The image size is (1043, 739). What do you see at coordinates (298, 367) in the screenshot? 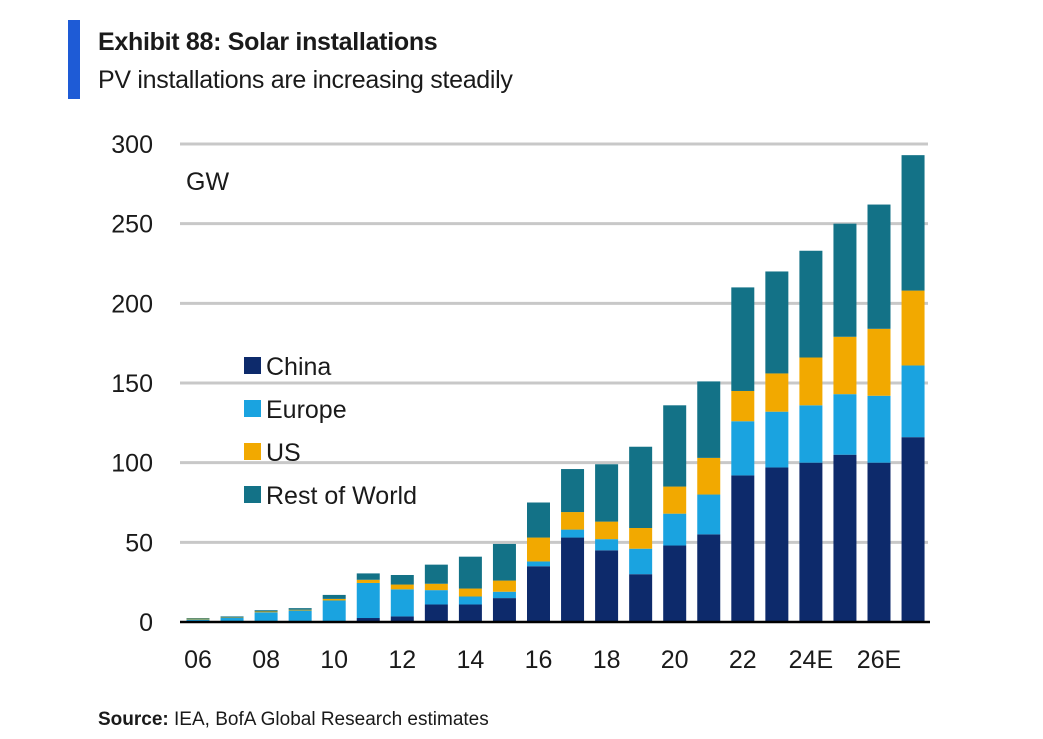
I see `legend-label: China` at bounding box center [298, 367].